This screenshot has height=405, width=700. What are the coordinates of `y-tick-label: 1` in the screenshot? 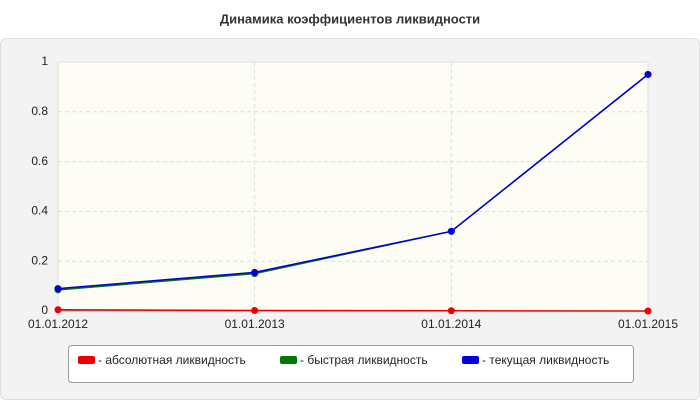 It's located at (44, 61).